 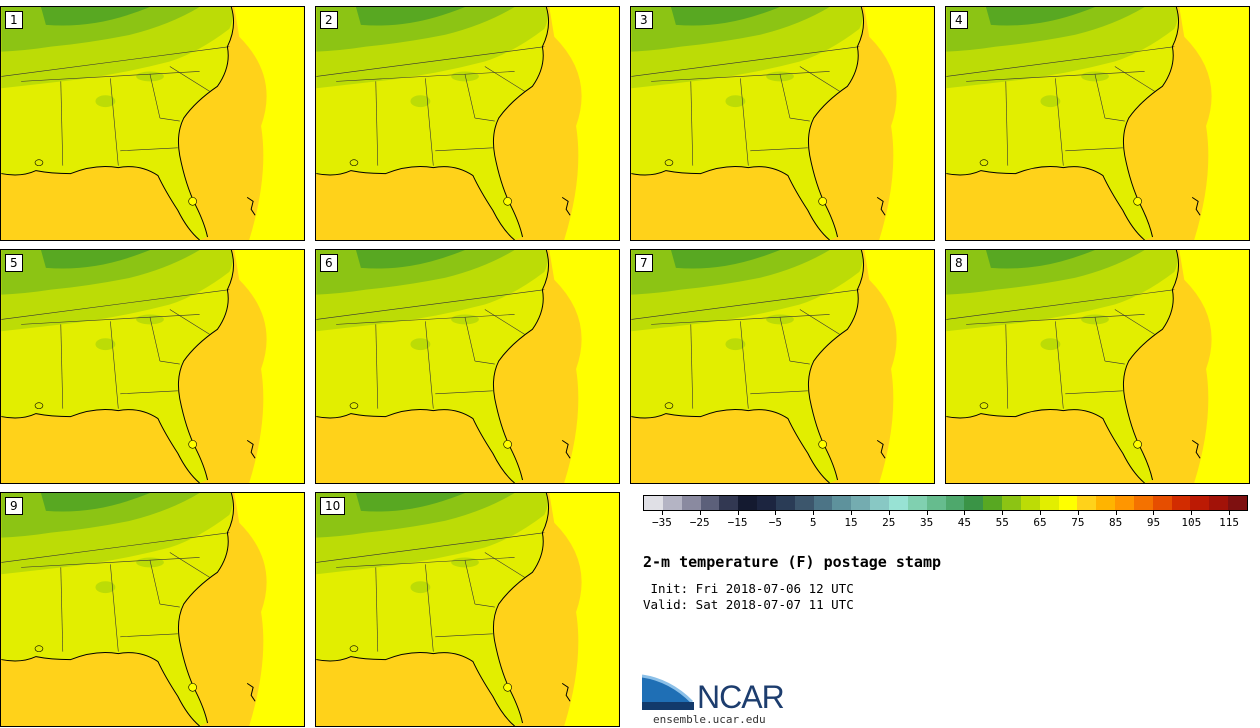 I want to click on valid-time: Valid: Sat 2018-07-07 11 UTC, so click(x=748, y=604).